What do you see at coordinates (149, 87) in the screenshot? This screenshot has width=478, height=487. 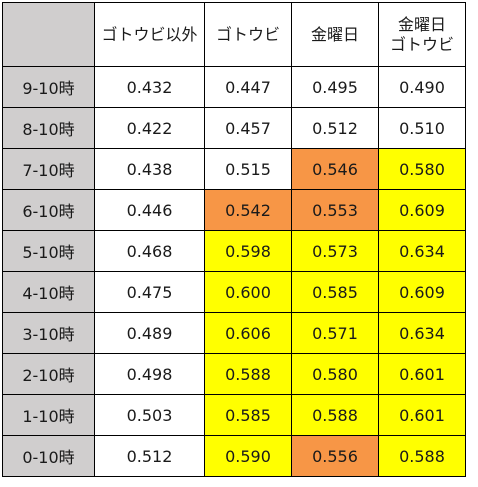 I see `value-cell: 0.432` at bounding box center [149, 87].